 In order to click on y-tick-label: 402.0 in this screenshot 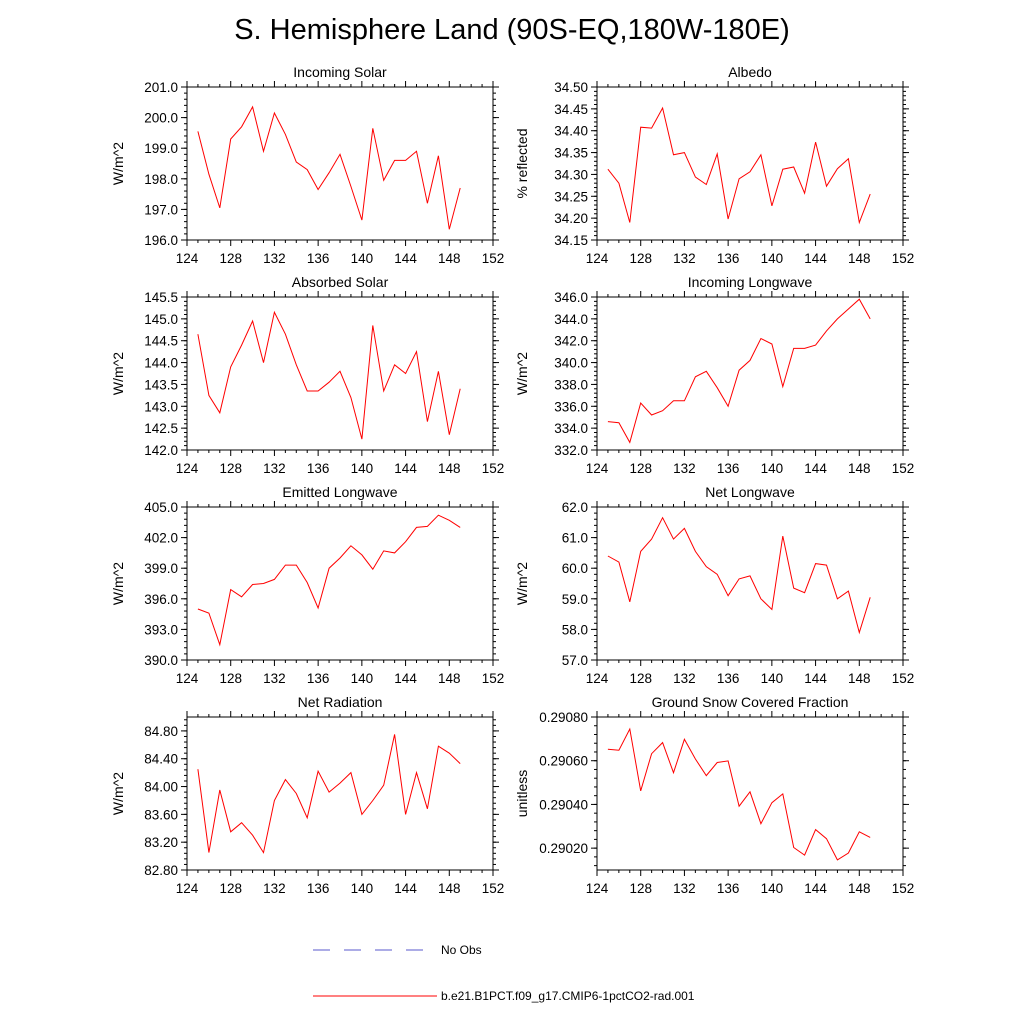, I will do `click(161, 538)`.